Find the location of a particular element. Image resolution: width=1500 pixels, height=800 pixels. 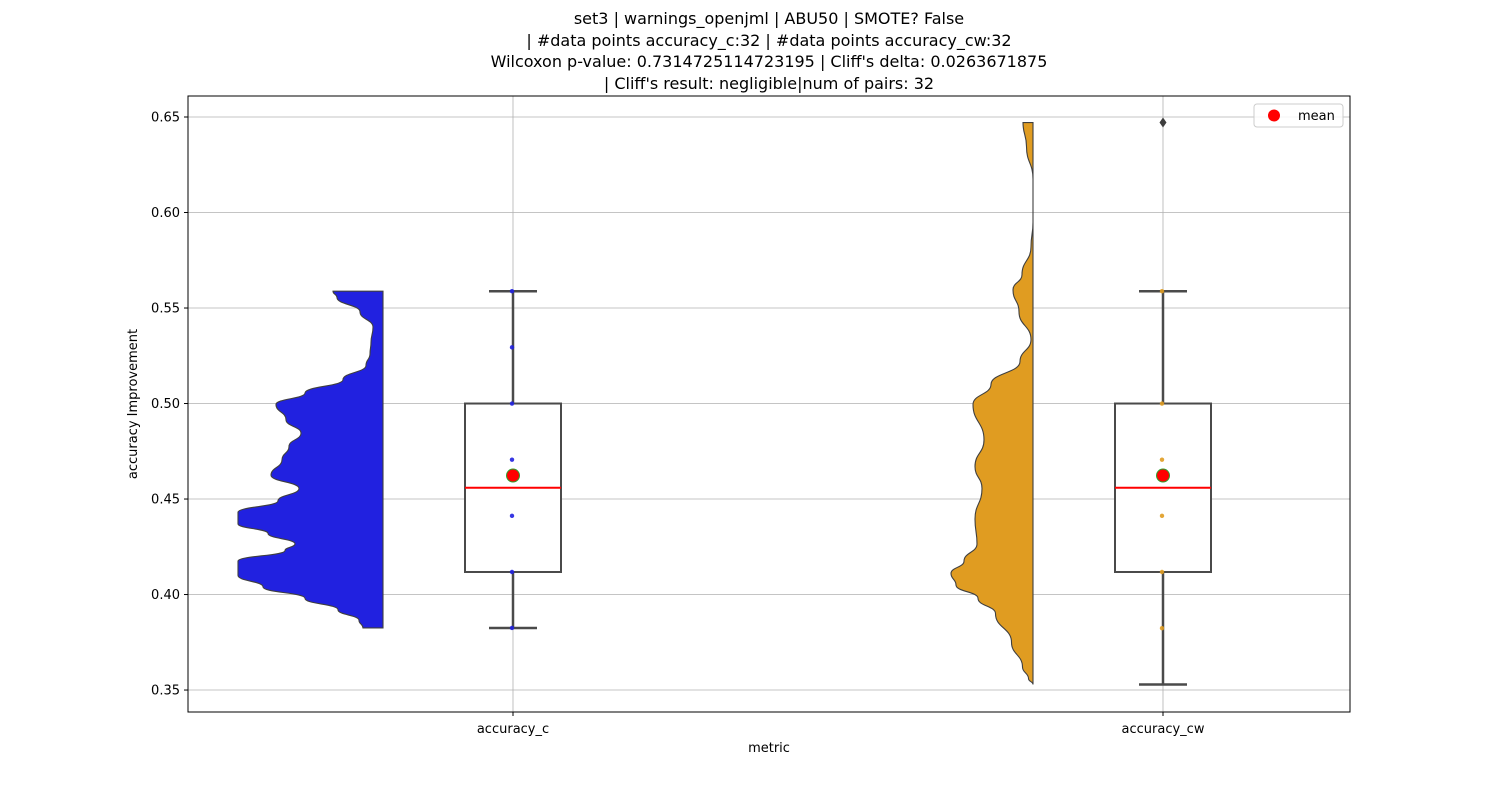

boxplot-accuracy_c is located at coordinates (513, 460).